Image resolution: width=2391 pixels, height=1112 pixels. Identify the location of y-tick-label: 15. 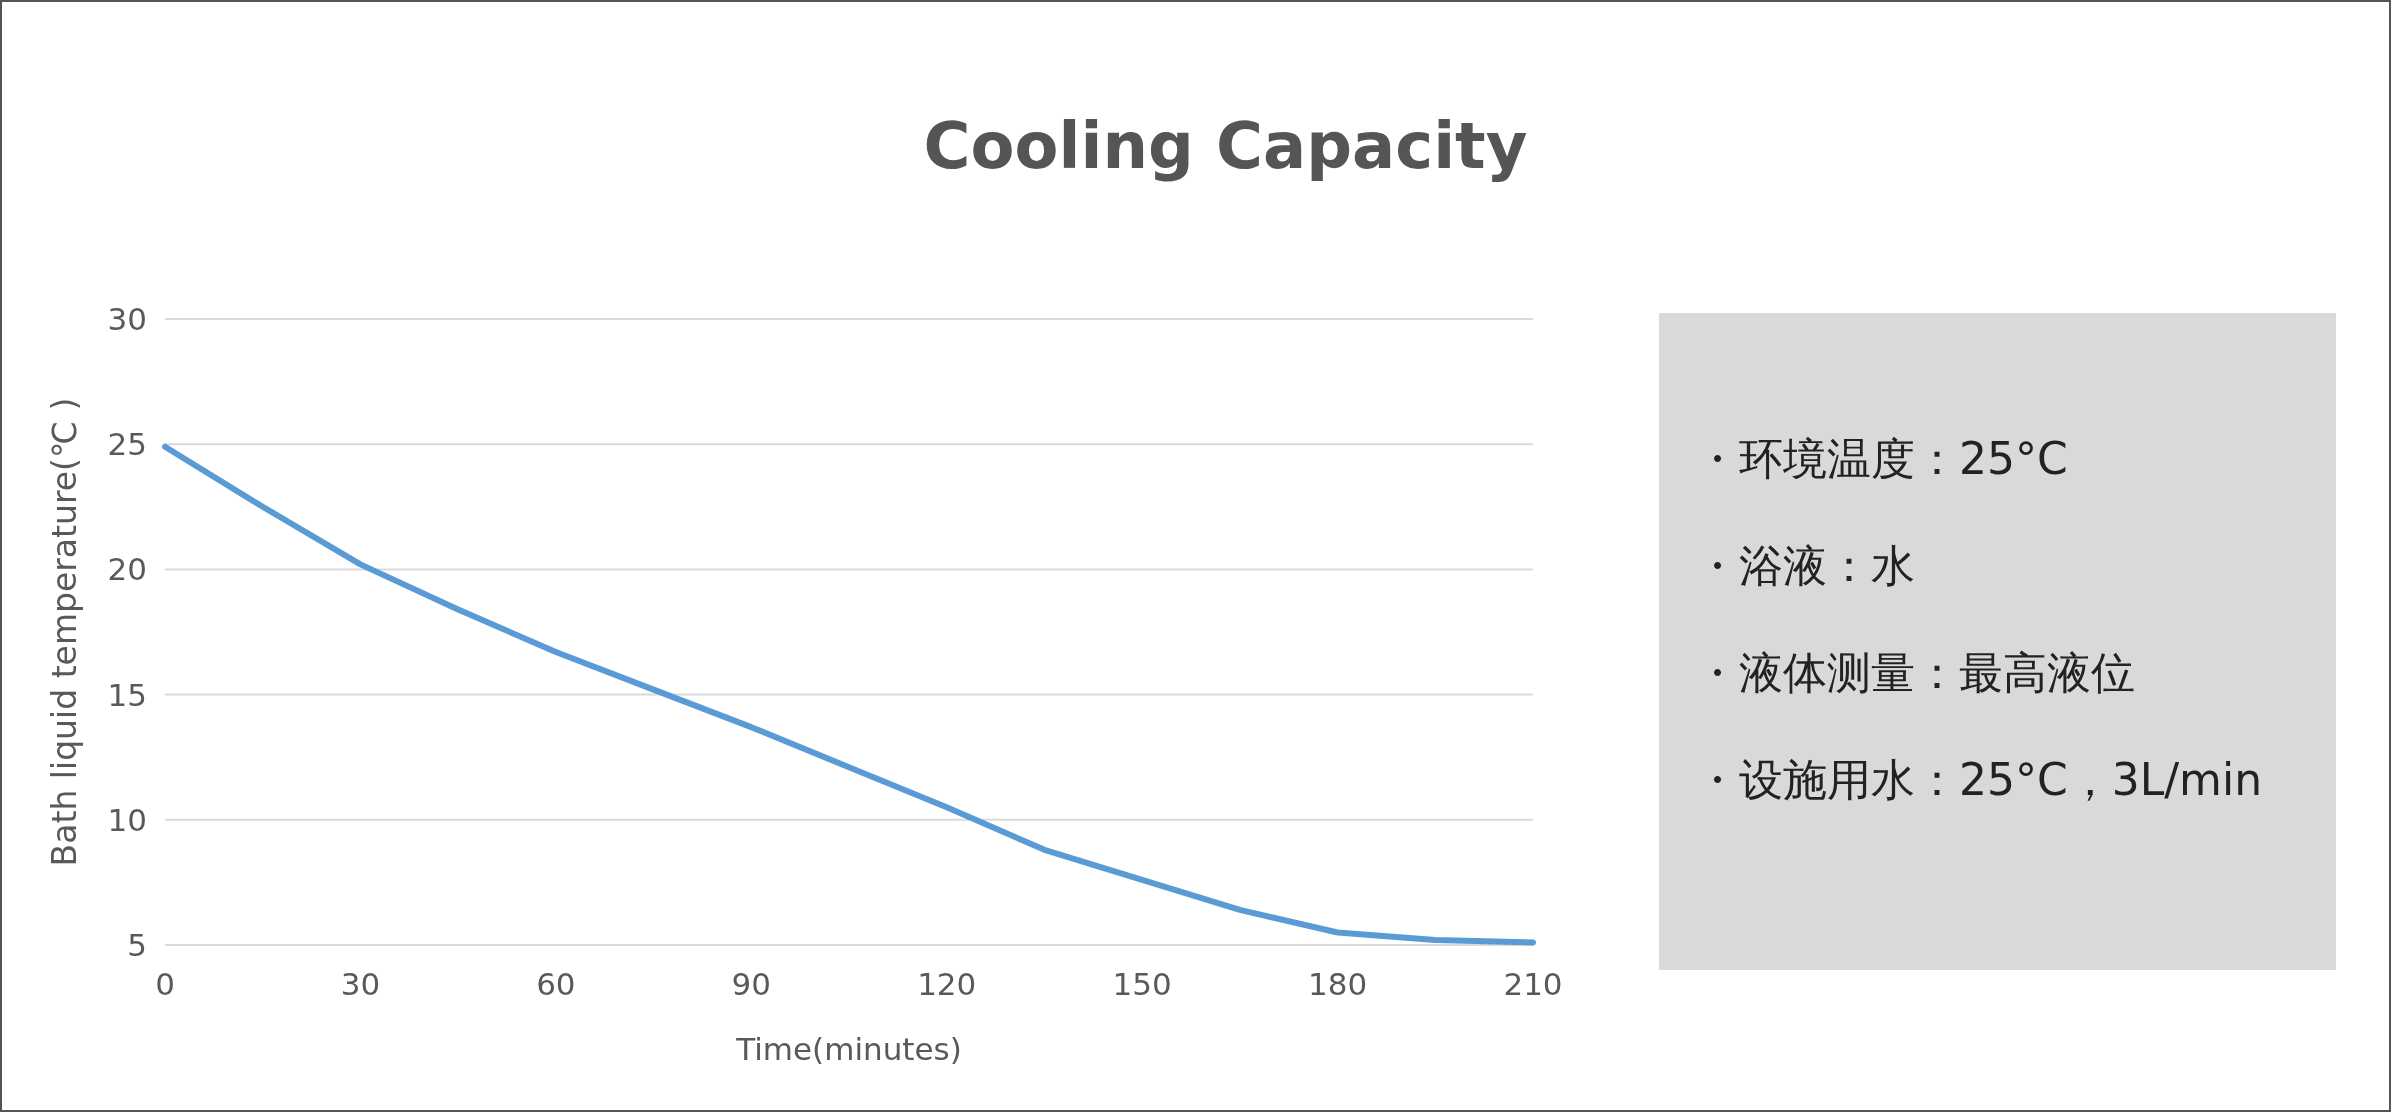
(127, 694).